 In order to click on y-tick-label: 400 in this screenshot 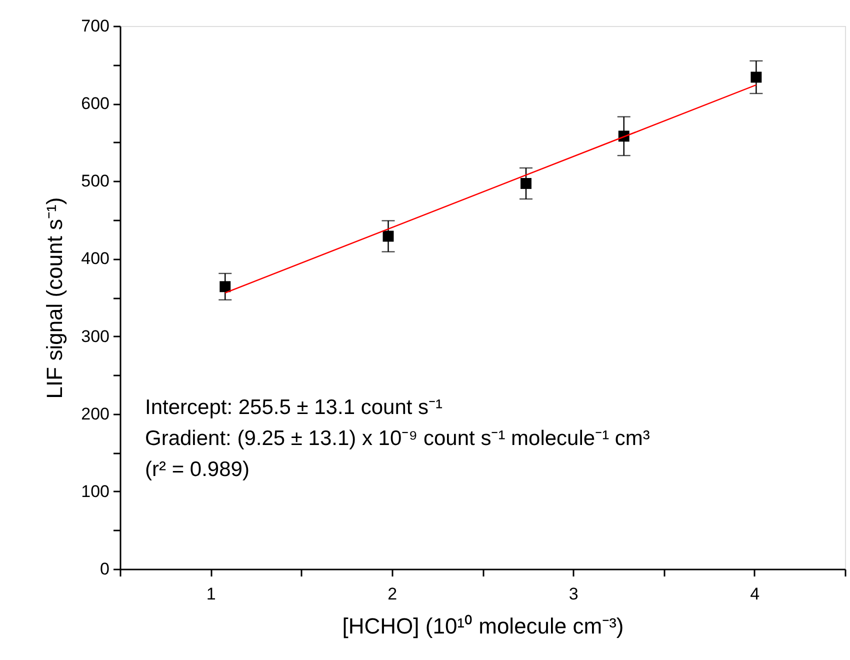, I will do `click(95, 258)`.